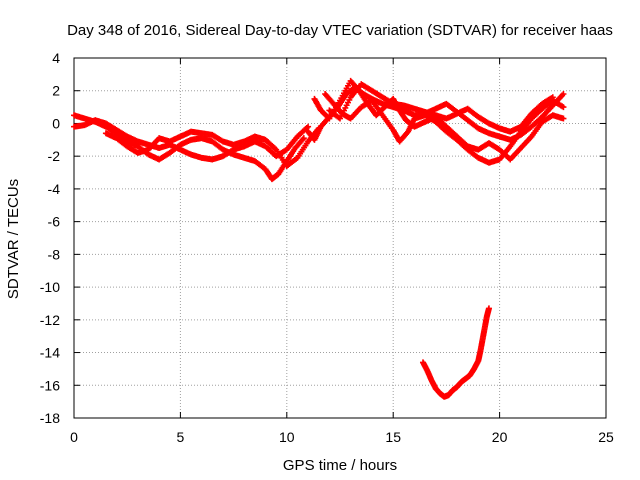 This screenshot has width=640, height=480. Describe the element at coordinates (54, 156) in the screenshot. I see `y-tick-label: -2` at that location.